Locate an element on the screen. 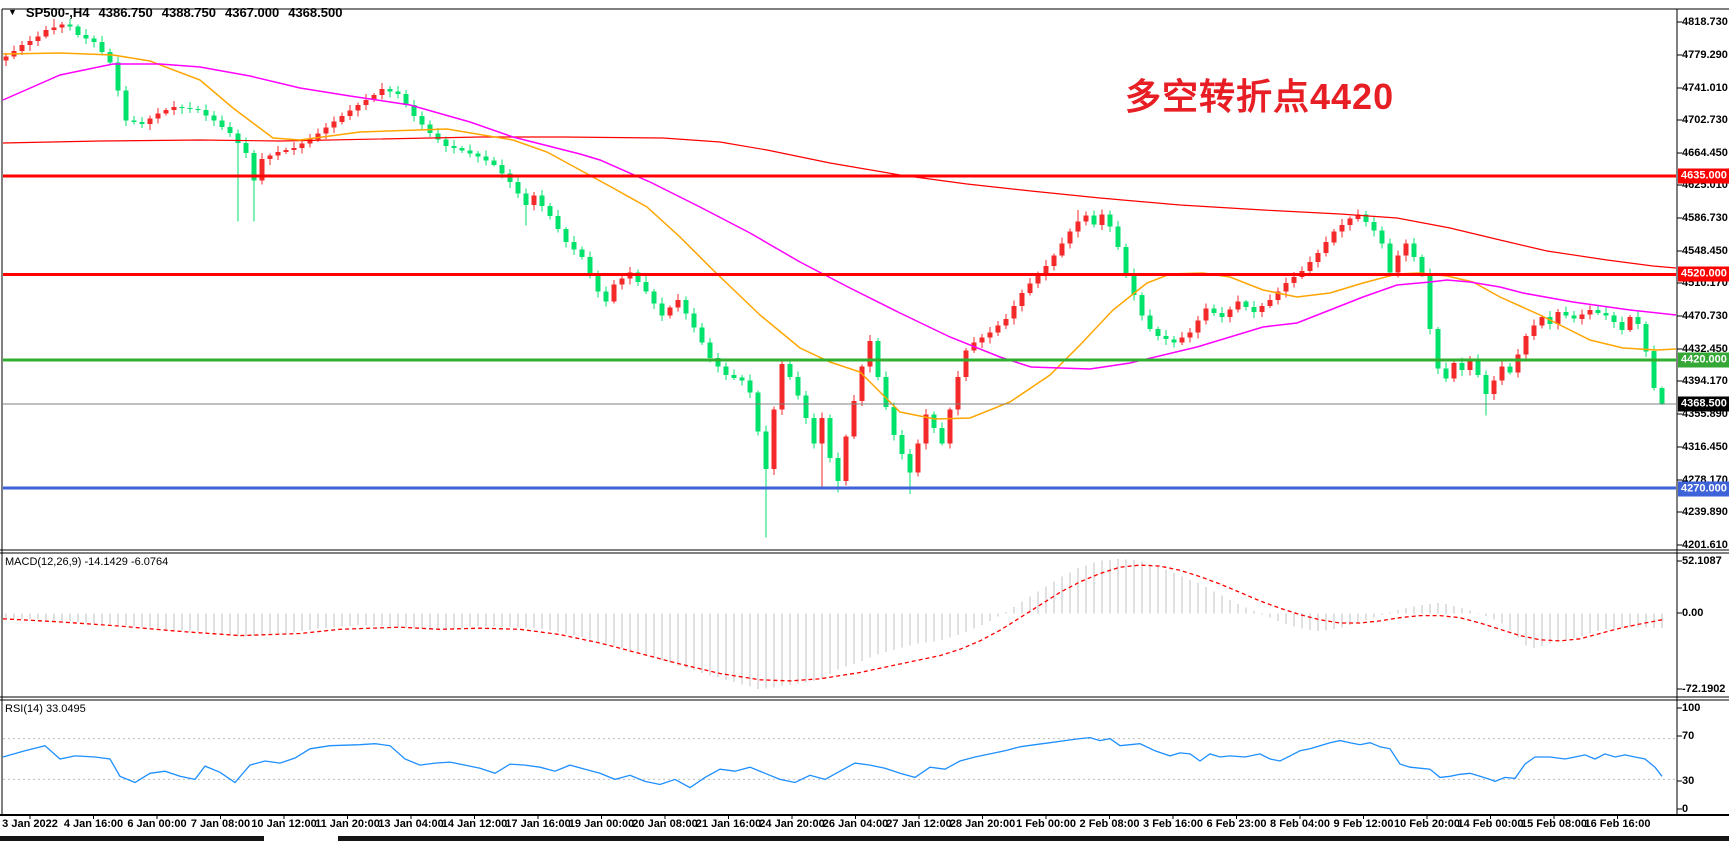 This screenshot has height=841, width=1729. close-value: 4368.500 is located at coordinates (315, 12).